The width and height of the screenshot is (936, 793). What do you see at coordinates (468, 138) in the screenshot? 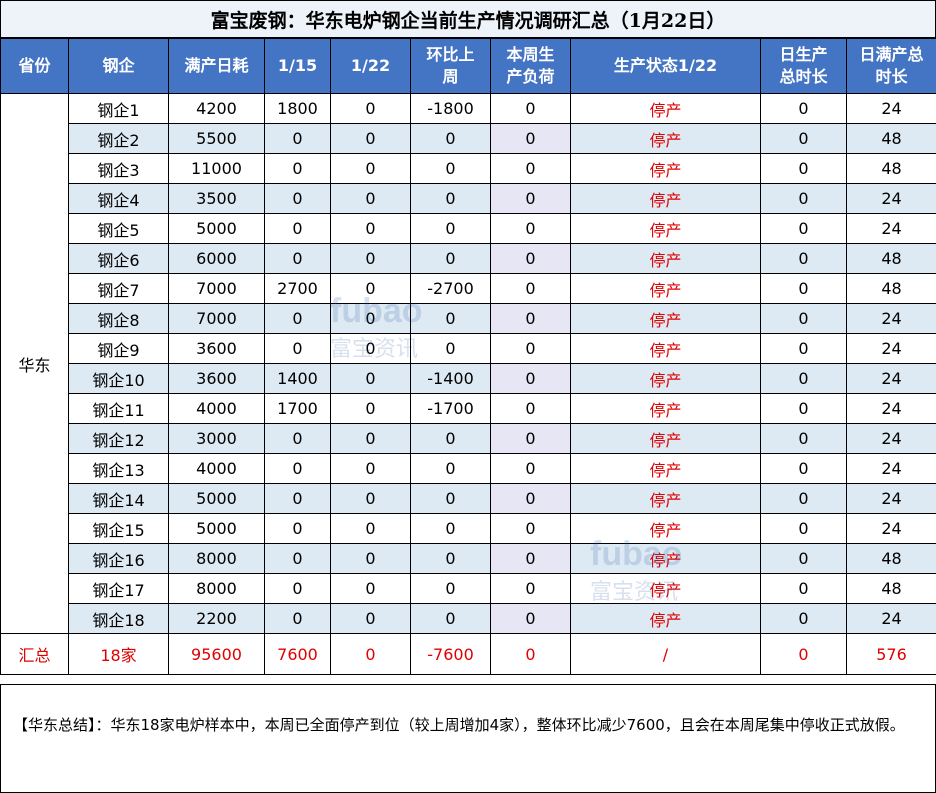
I see `table-row: 钢企2 5500 0 0 0 0 停产 0 48` at bounding box center [468, 138].